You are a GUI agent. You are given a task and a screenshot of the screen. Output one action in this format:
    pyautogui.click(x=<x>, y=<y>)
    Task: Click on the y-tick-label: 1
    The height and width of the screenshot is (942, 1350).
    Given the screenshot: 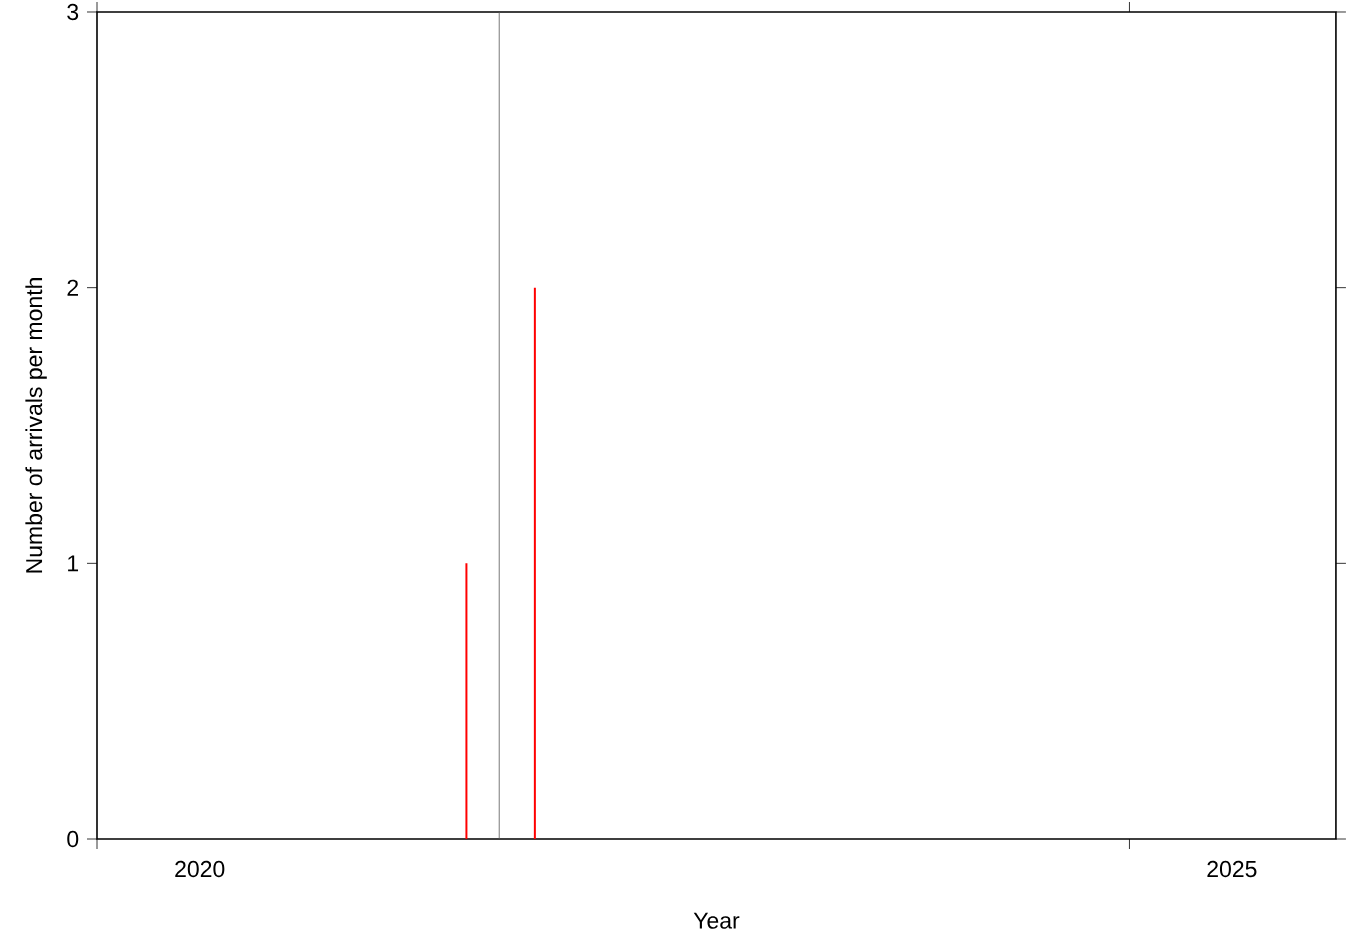 What is the action you would take?
    pyautogui.click(x=73, y=563)
    